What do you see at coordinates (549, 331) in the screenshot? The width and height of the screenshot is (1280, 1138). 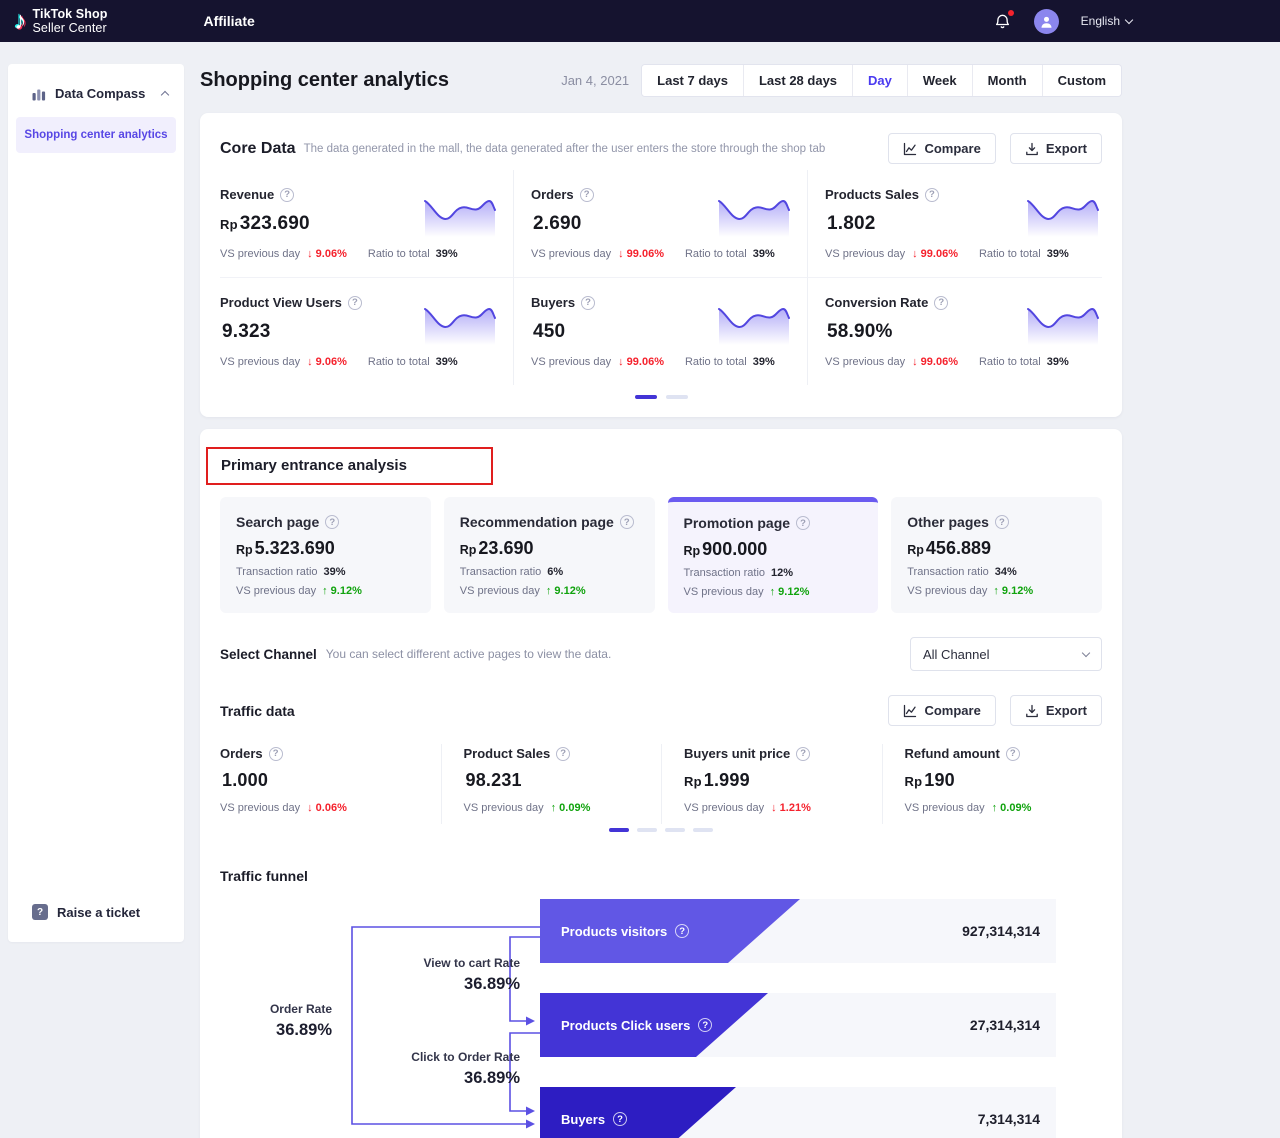 I see `metric-value: 450` at bounding box center [549, 331].